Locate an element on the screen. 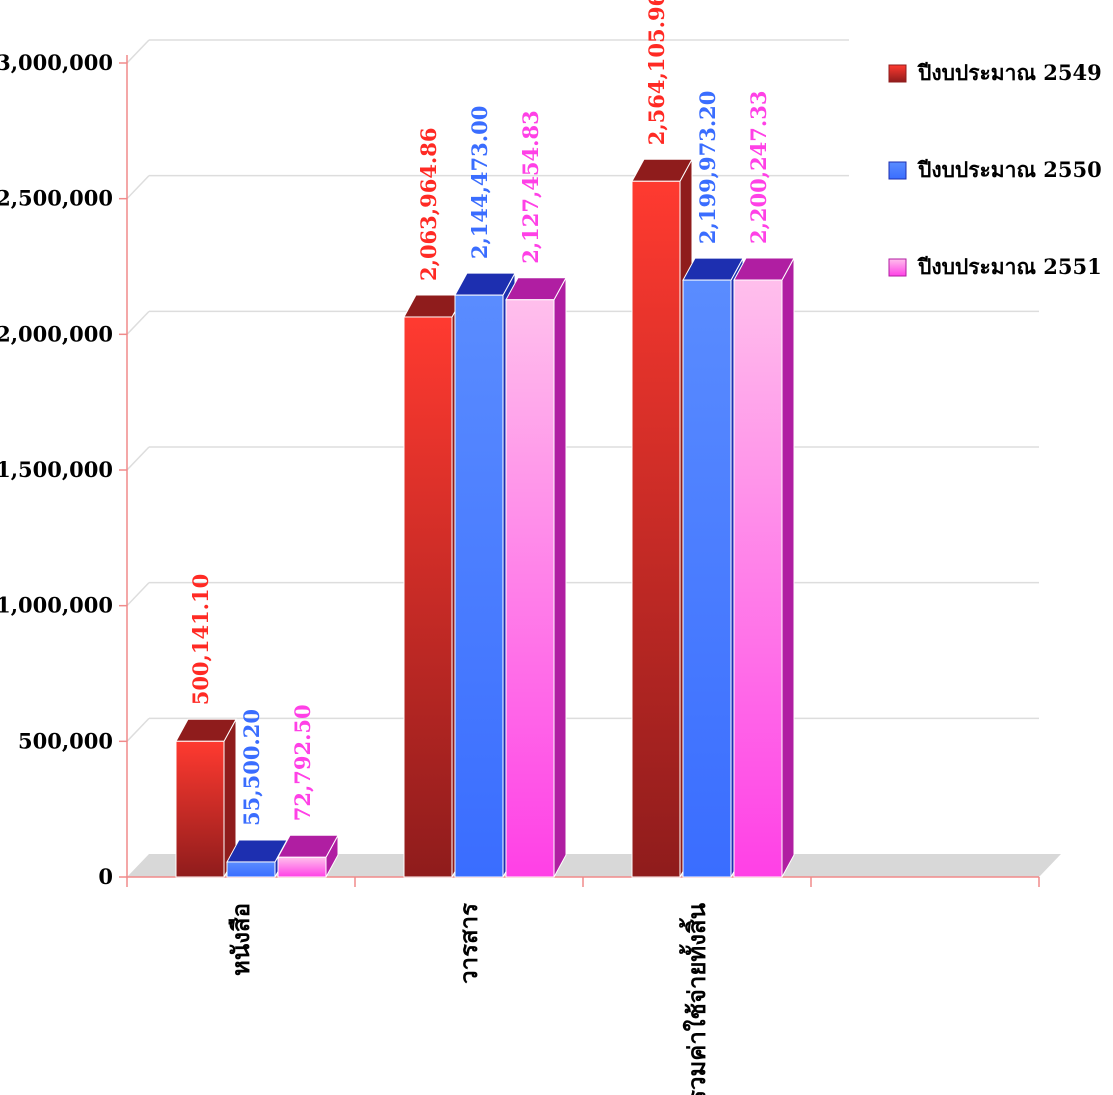 The height and width of the screenshot is (1095, 1113). legend-item: ปีงบประมาณ 2549 is located at coordinates (995, 72).